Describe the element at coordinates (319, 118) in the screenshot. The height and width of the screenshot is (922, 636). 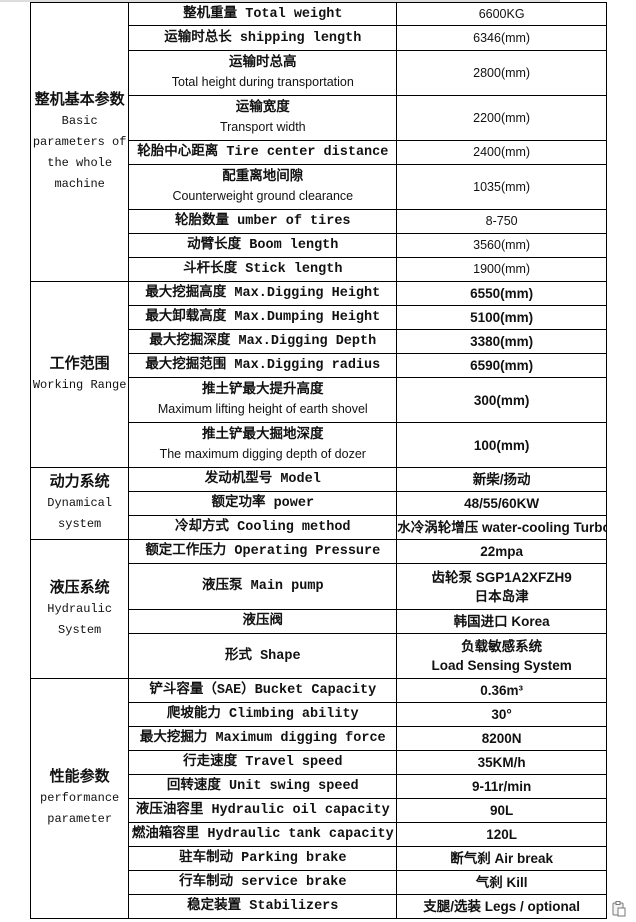
I see `table-row: 运输宽度 Transport width 2200(mm)` at that location.